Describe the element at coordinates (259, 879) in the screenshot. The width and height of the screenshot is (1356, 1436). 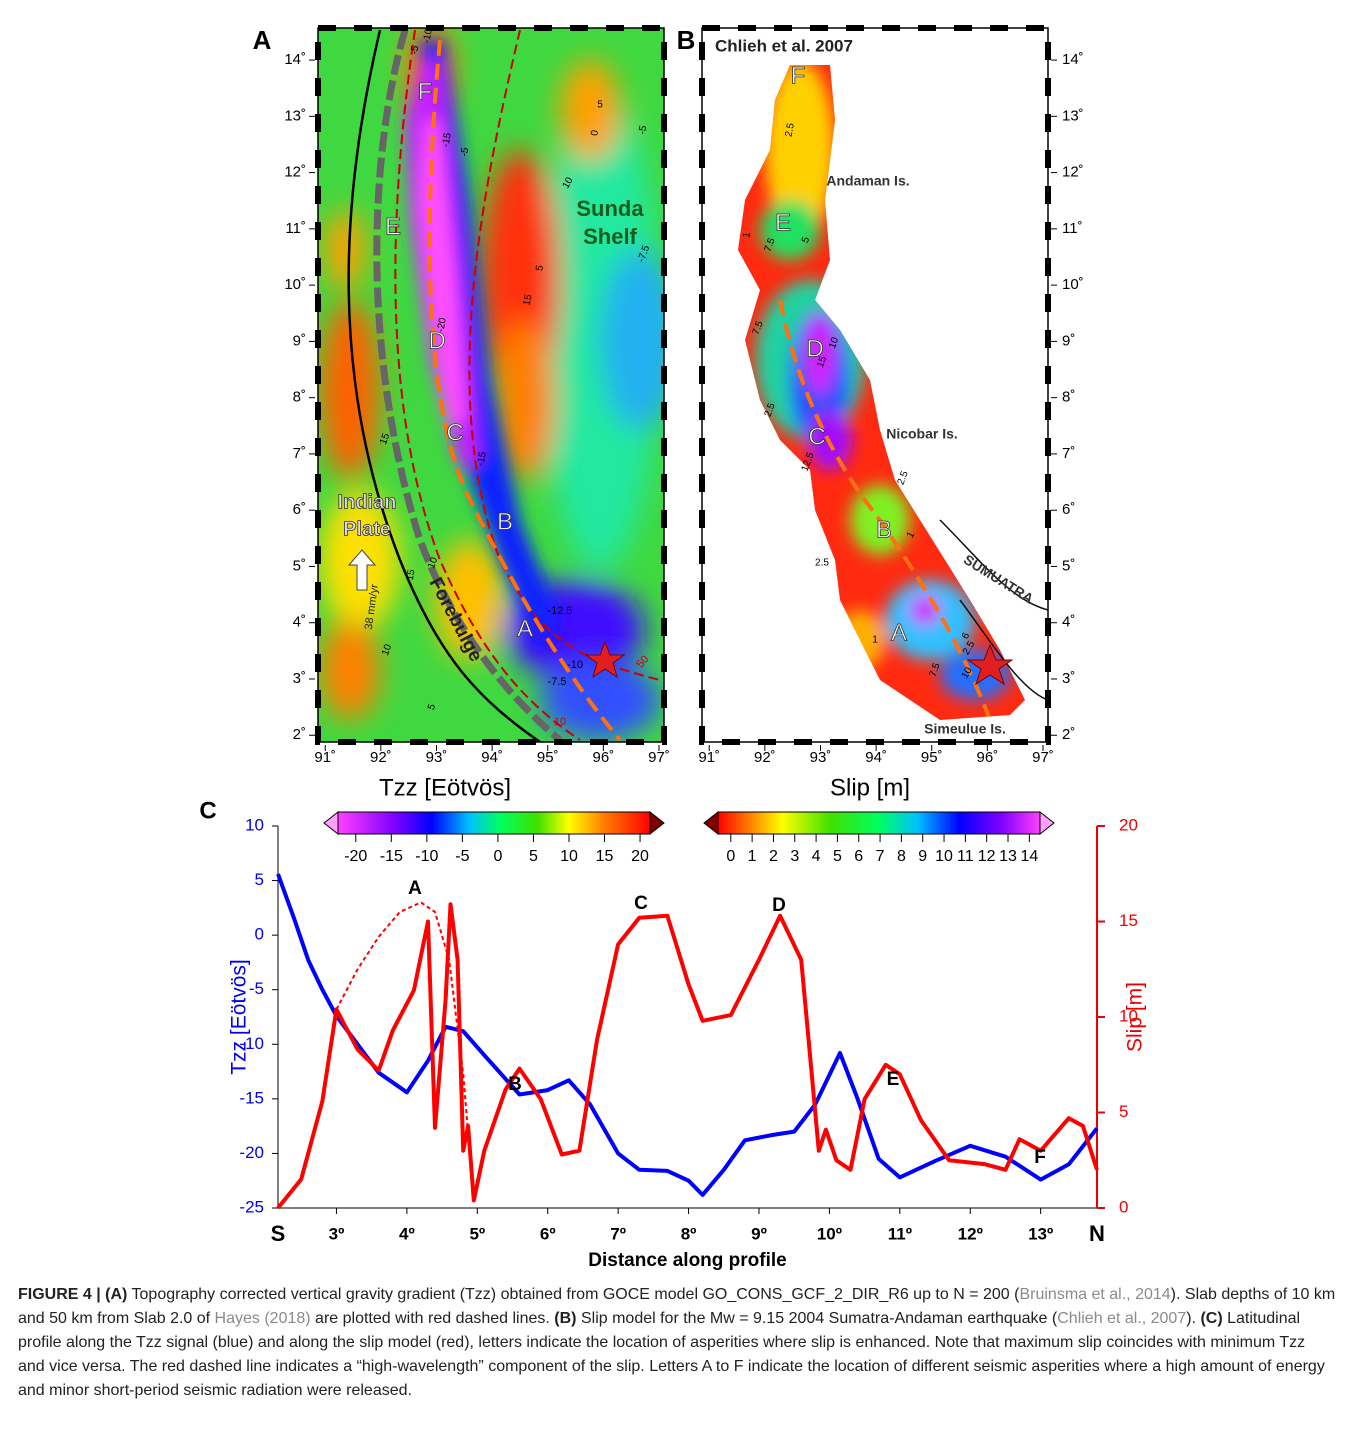
I see `y-tick-label: 5` at that location.